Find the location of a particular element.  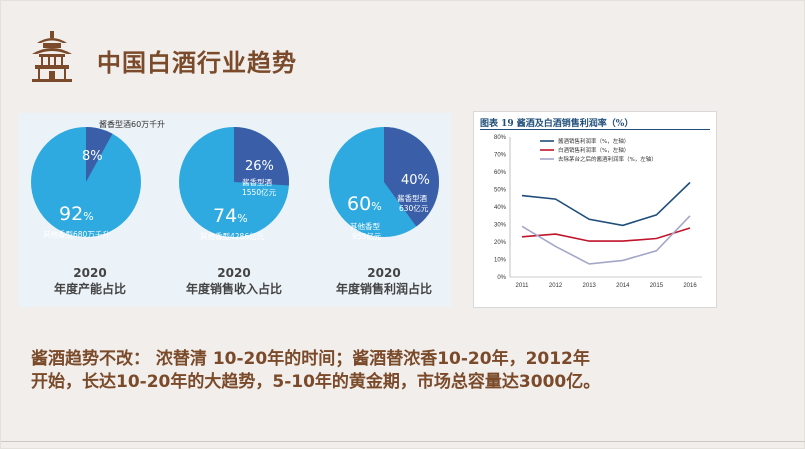

pie-chart-capacity is located at coordinates (86, 182).